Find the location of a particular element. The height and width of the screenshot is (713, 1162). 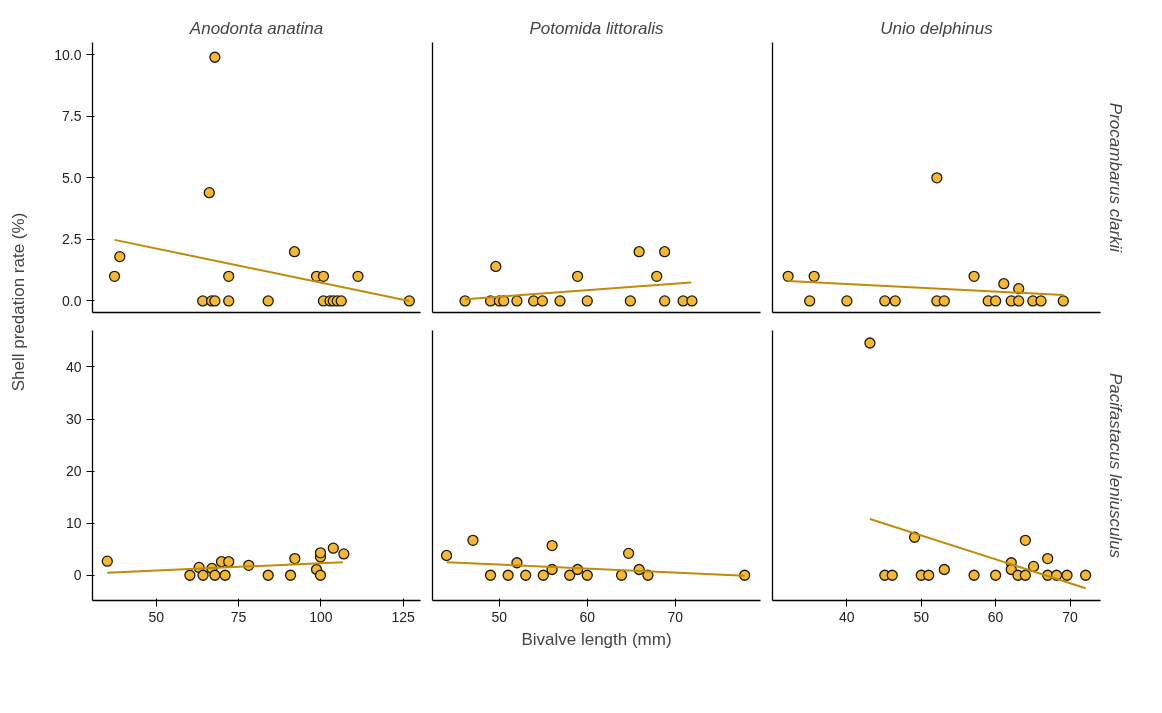

y-axis-title: Shell predation rate (%) is located at coordinates (18, 302).